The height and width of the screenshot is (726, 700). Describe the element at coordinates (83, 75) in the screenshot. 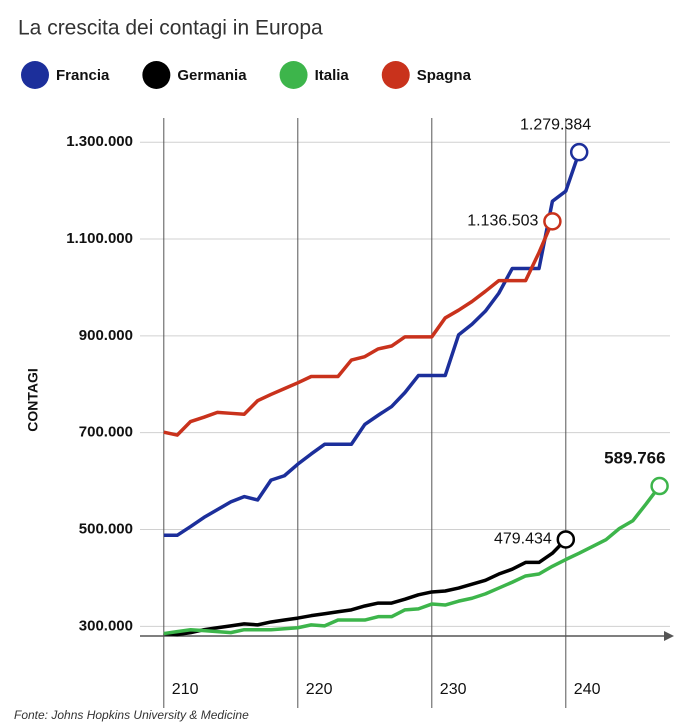

I see `legend-label: Francia` at that location.